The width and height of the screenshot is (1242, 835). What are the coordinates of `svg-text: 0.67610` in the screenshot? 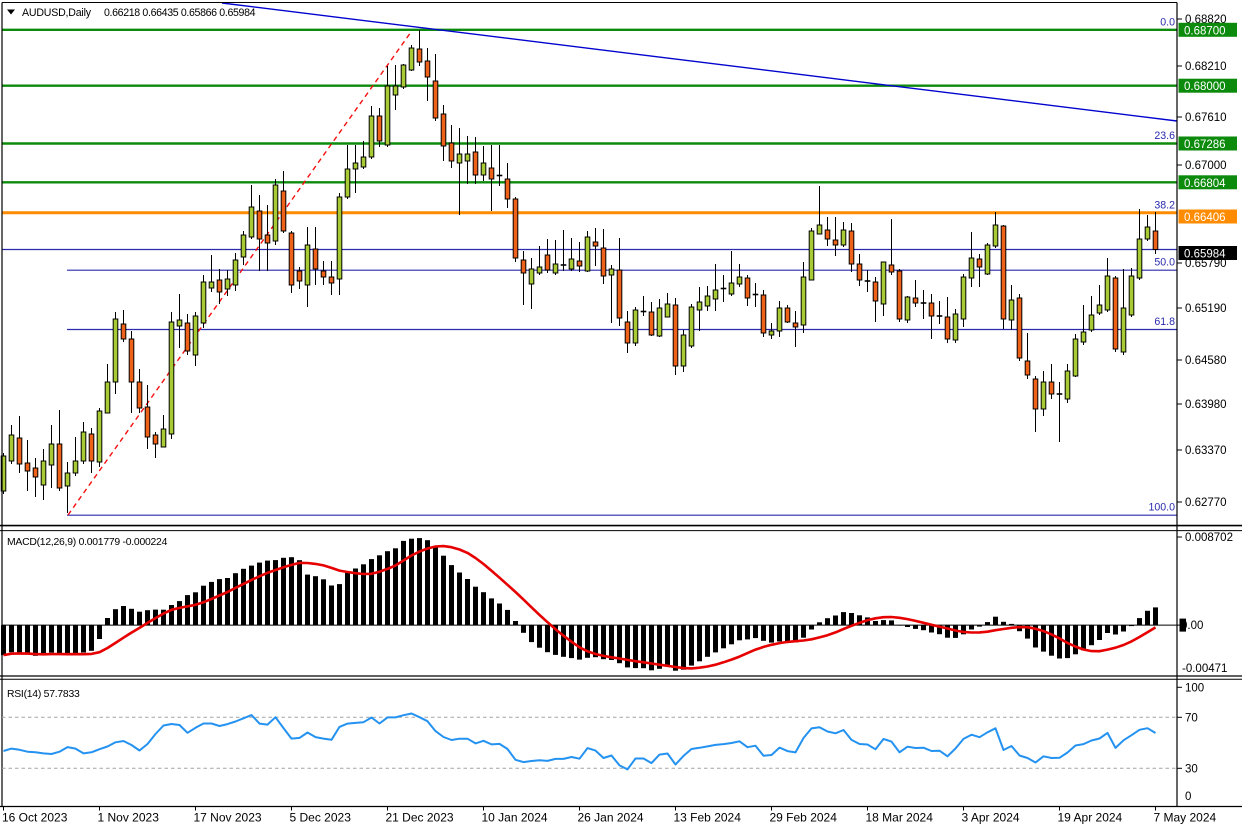 It's located at (1206, 118).